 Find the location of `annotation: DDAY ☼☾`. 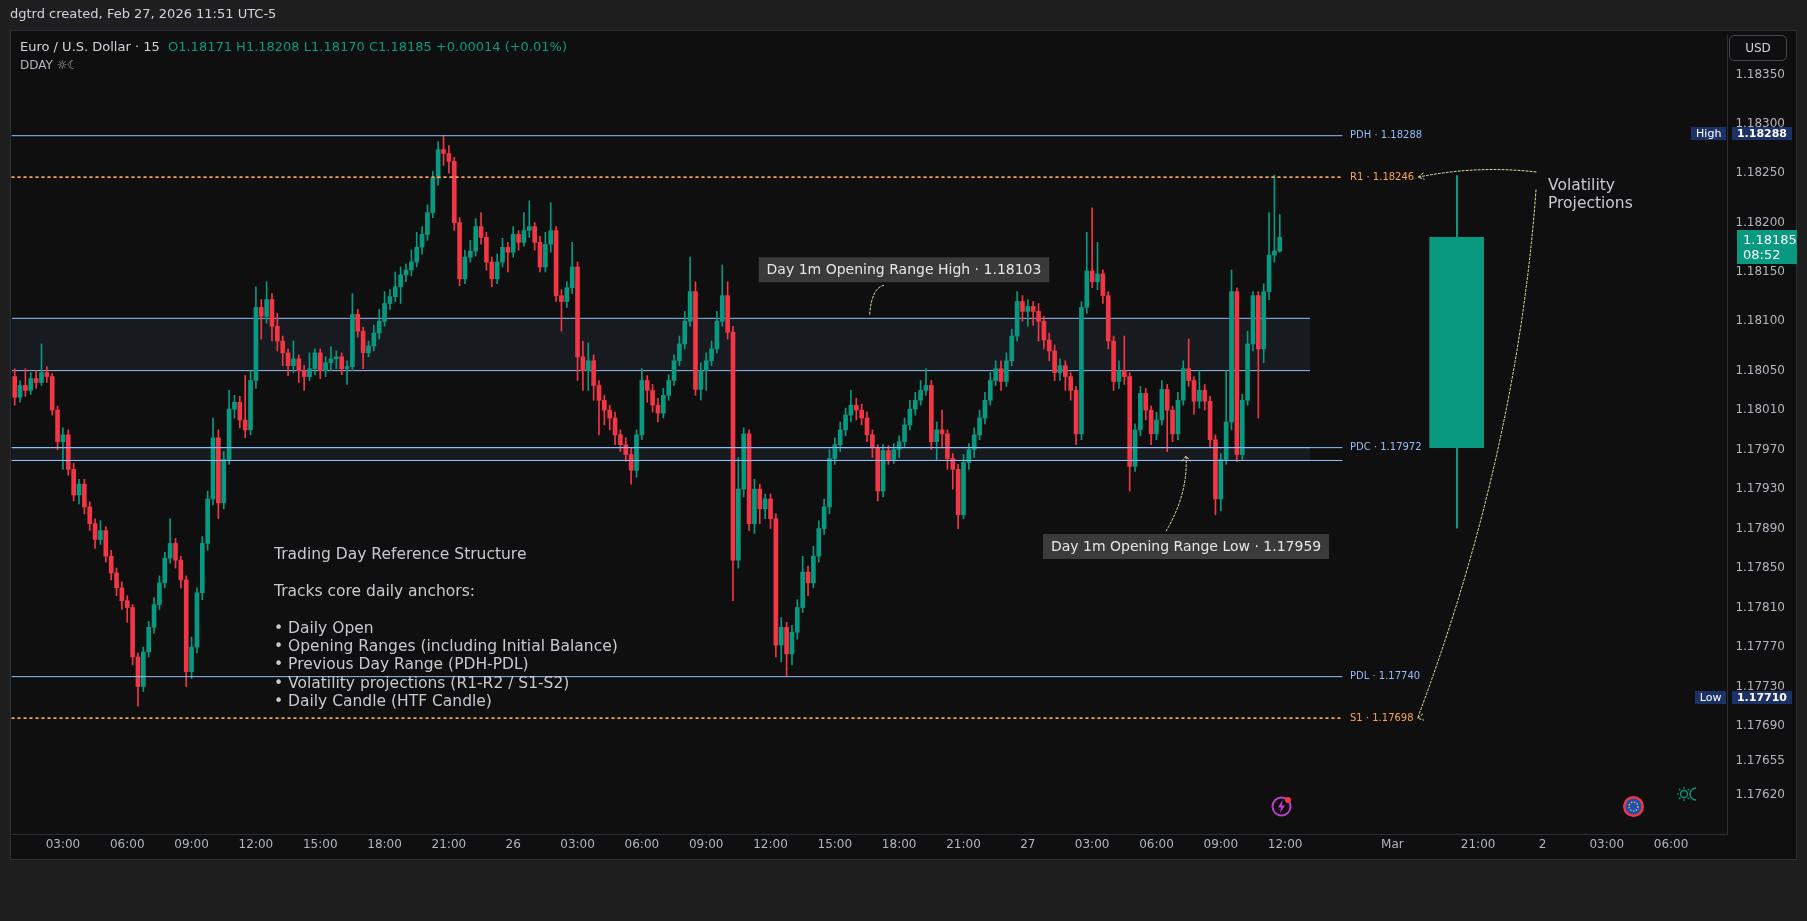

annotation: DDAY ☼☾ is located at coordinates (49, 65).